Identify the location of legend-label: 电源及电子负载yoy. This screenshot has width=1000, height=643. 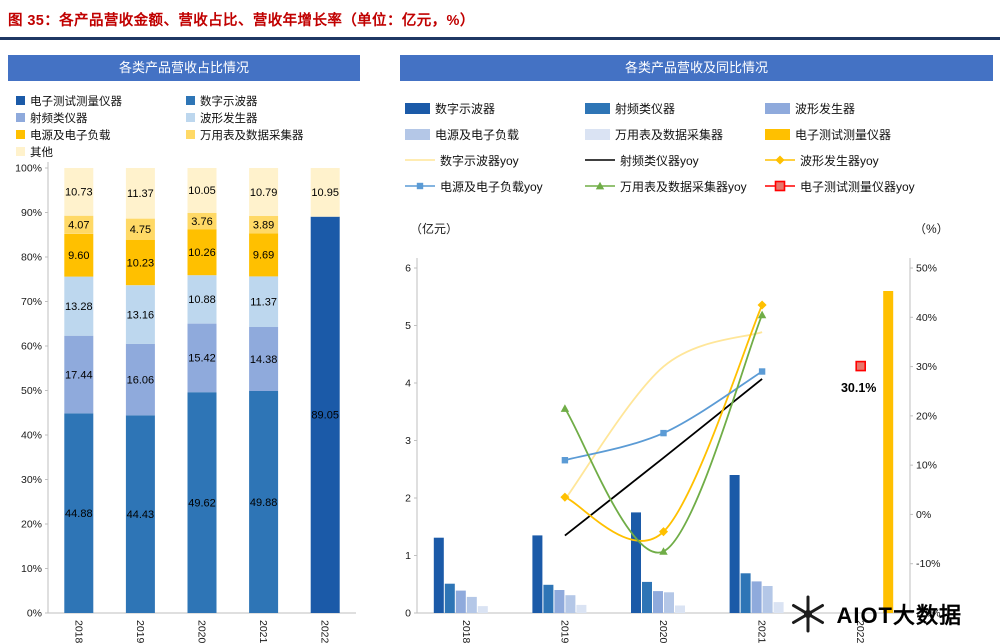
(491, 186).